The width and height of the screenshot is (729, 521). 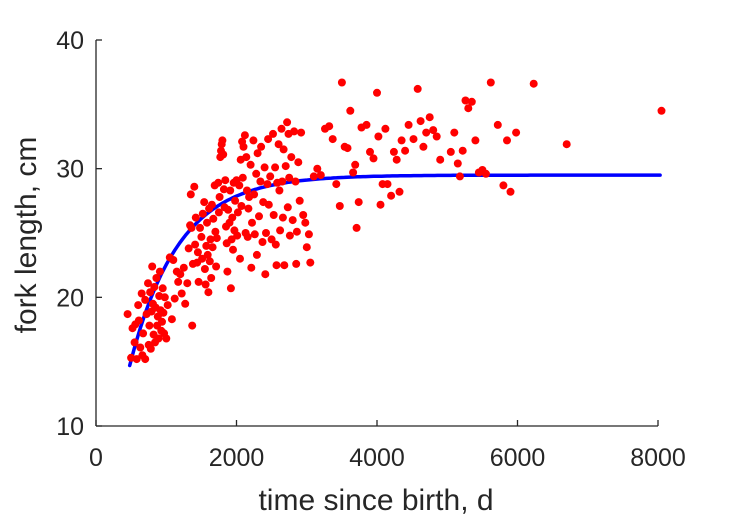 What do you see at coordinates (377, 458) in the screenshot?
I see `x-tick-label: 4000` at bounding box center [377, 458].